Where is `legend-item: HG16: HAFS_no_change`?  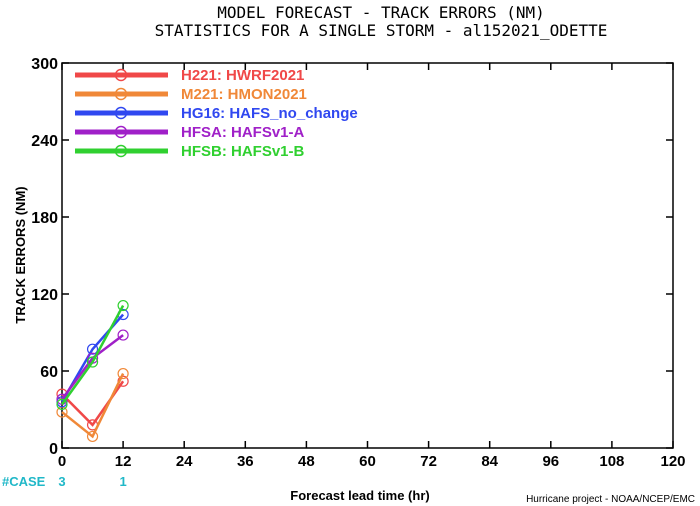 legend-item: HG16: HAFS_no_change is located at coordinates (216, 113).